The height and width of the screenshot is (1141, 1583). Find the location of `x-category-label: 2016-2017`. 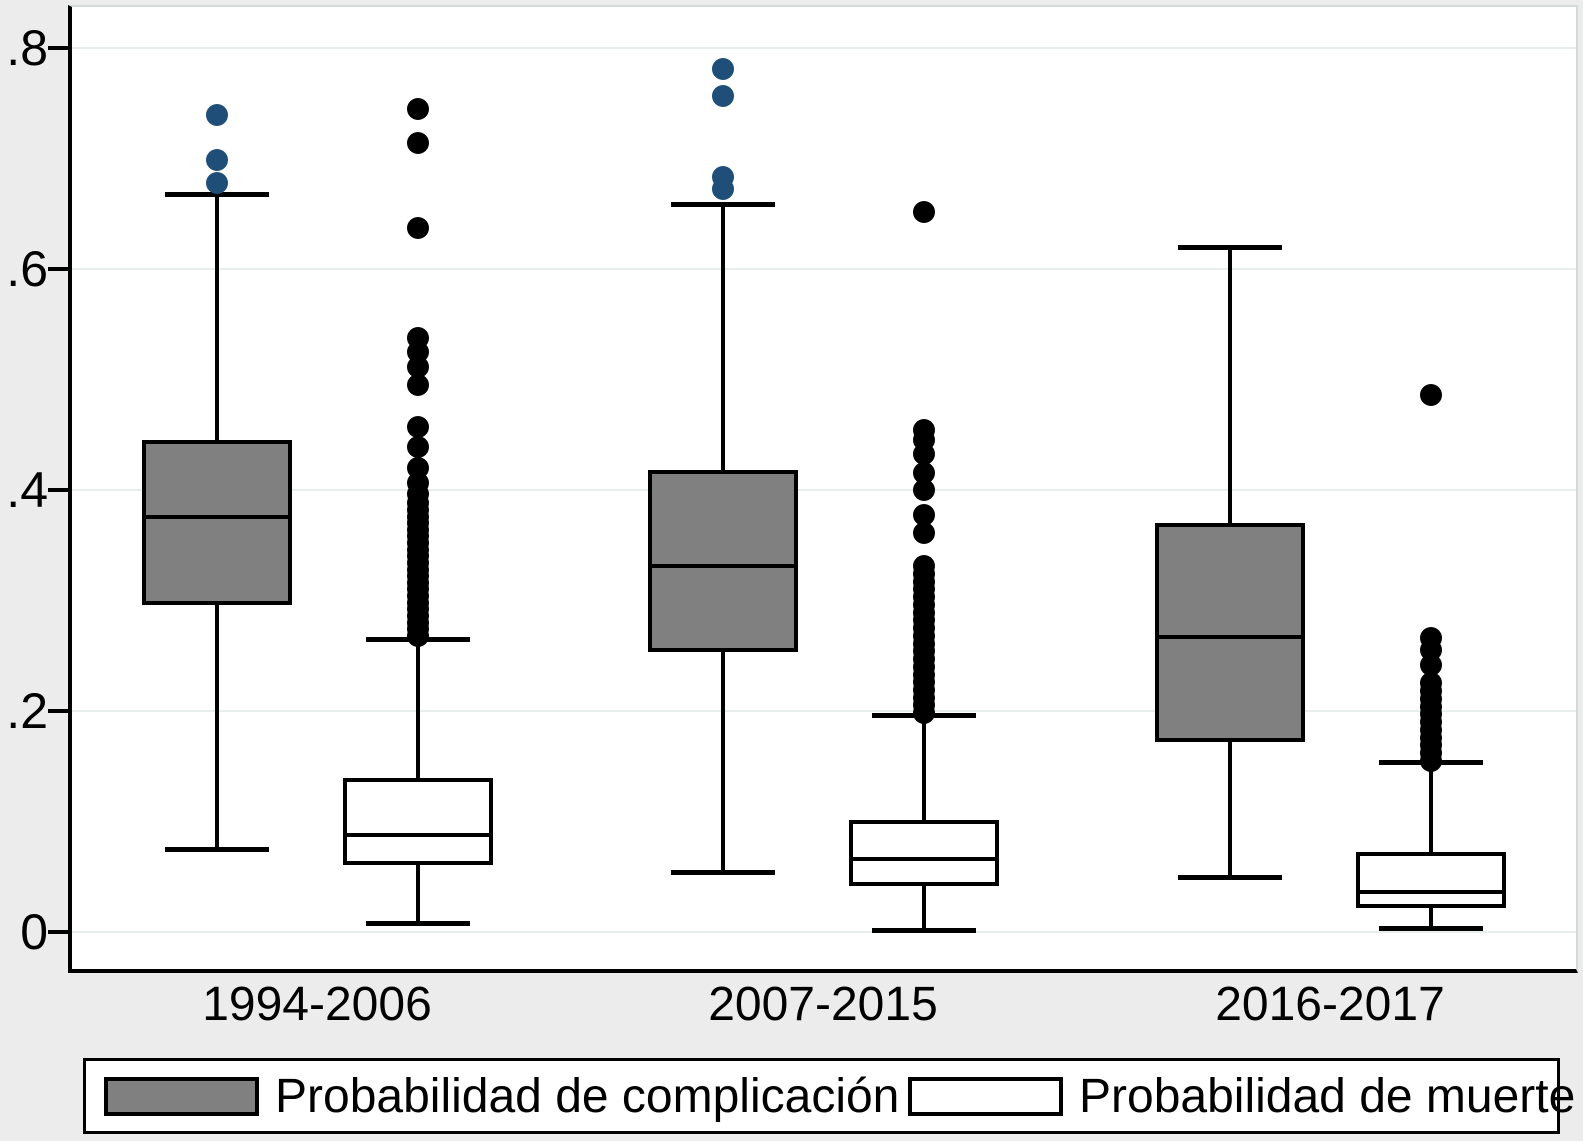

x-category-label: 2016-2017 is located at coordinates (1330, 1004).